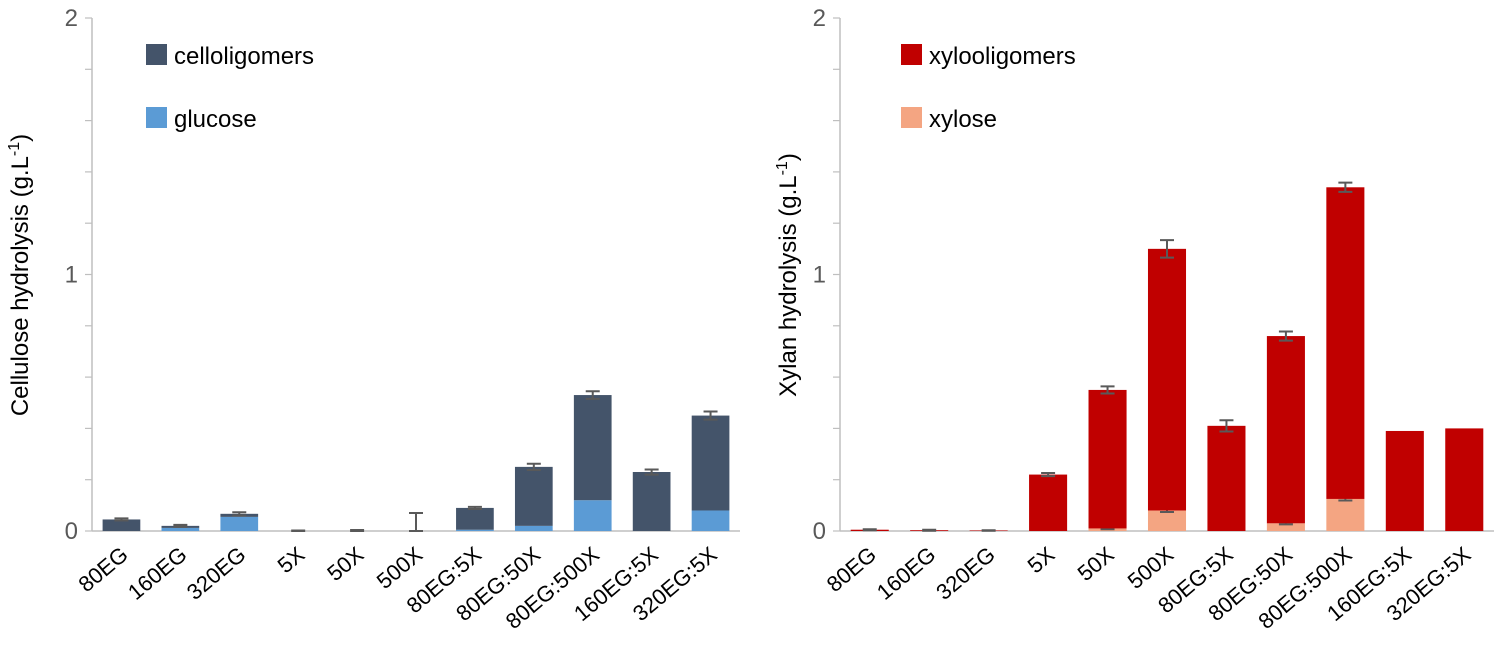 Image resolution: width=1500 pixels, height=672 pixels. What do you see at coordinates (906, 573) in the screenshot?
I see `xylan-x-tick-label: 160EG` at bounding box center [906, 573].